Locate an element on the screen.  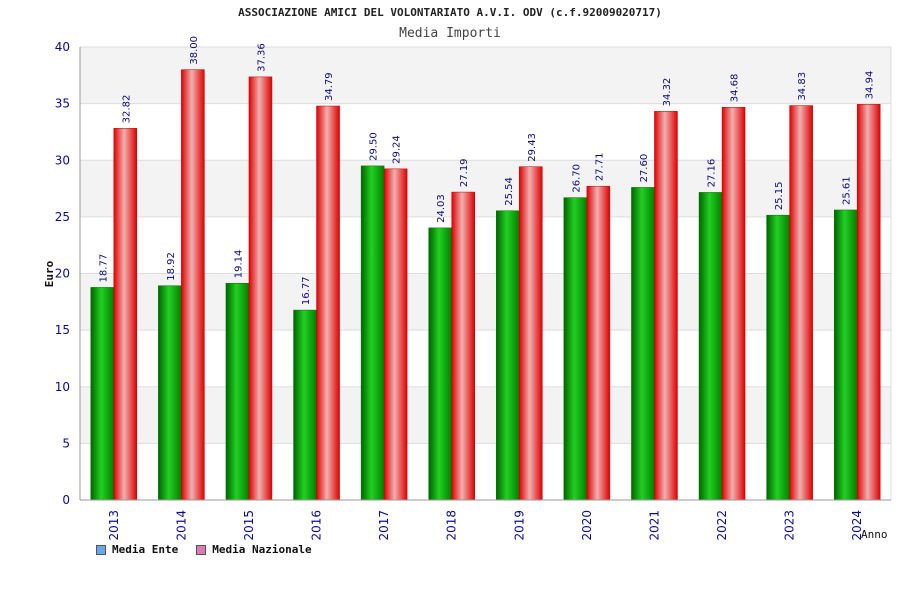
legend: Media Ente Media Nazionale is located at coordinates (204, 549).